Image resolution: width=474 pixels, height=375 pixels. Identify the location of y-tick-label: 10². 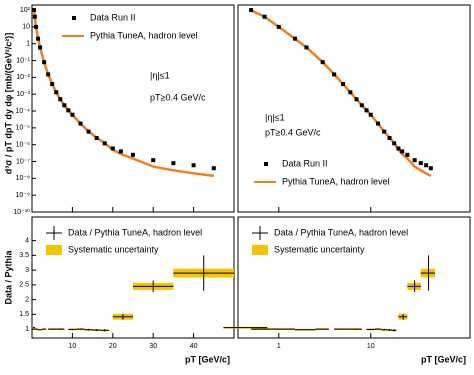
(25, 10).